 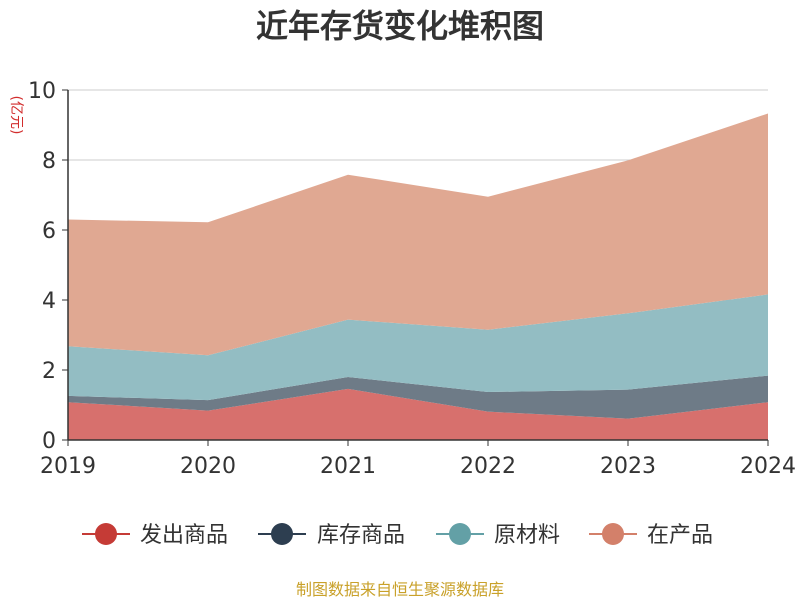 I want to click on x-tick-label-2024: 2024, so click(x=768, y=466).